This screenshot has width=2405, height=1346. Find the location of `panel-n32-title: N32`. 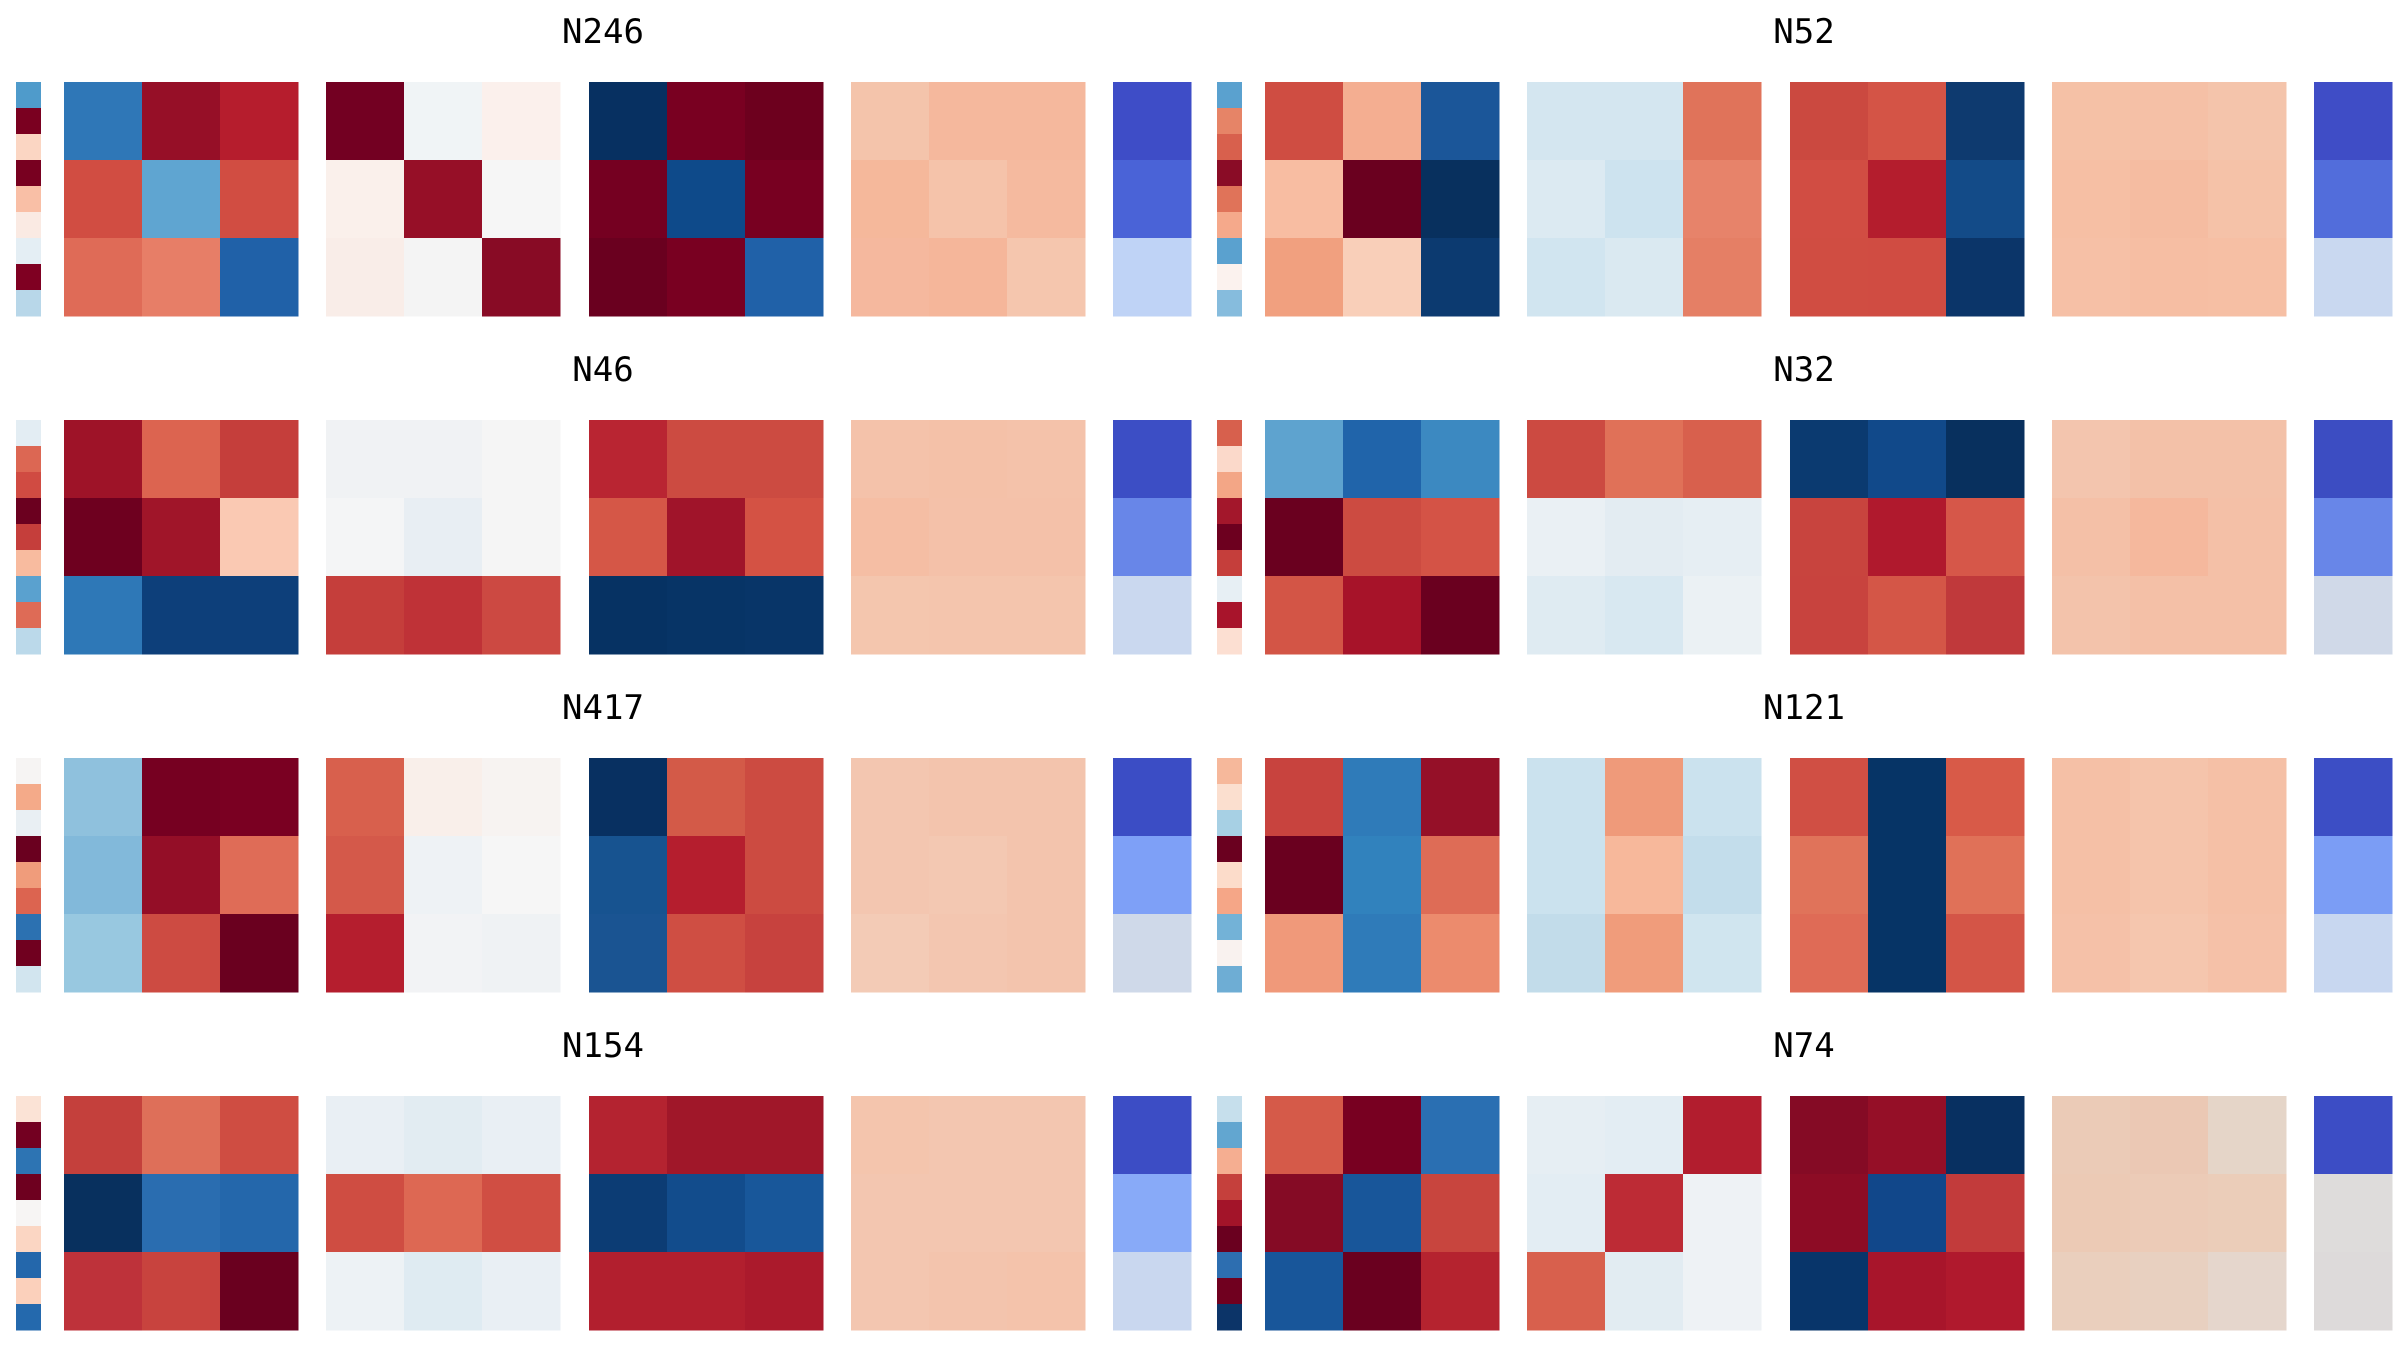

panel-n32-title: N32 is located at coordinates (1803, 370).